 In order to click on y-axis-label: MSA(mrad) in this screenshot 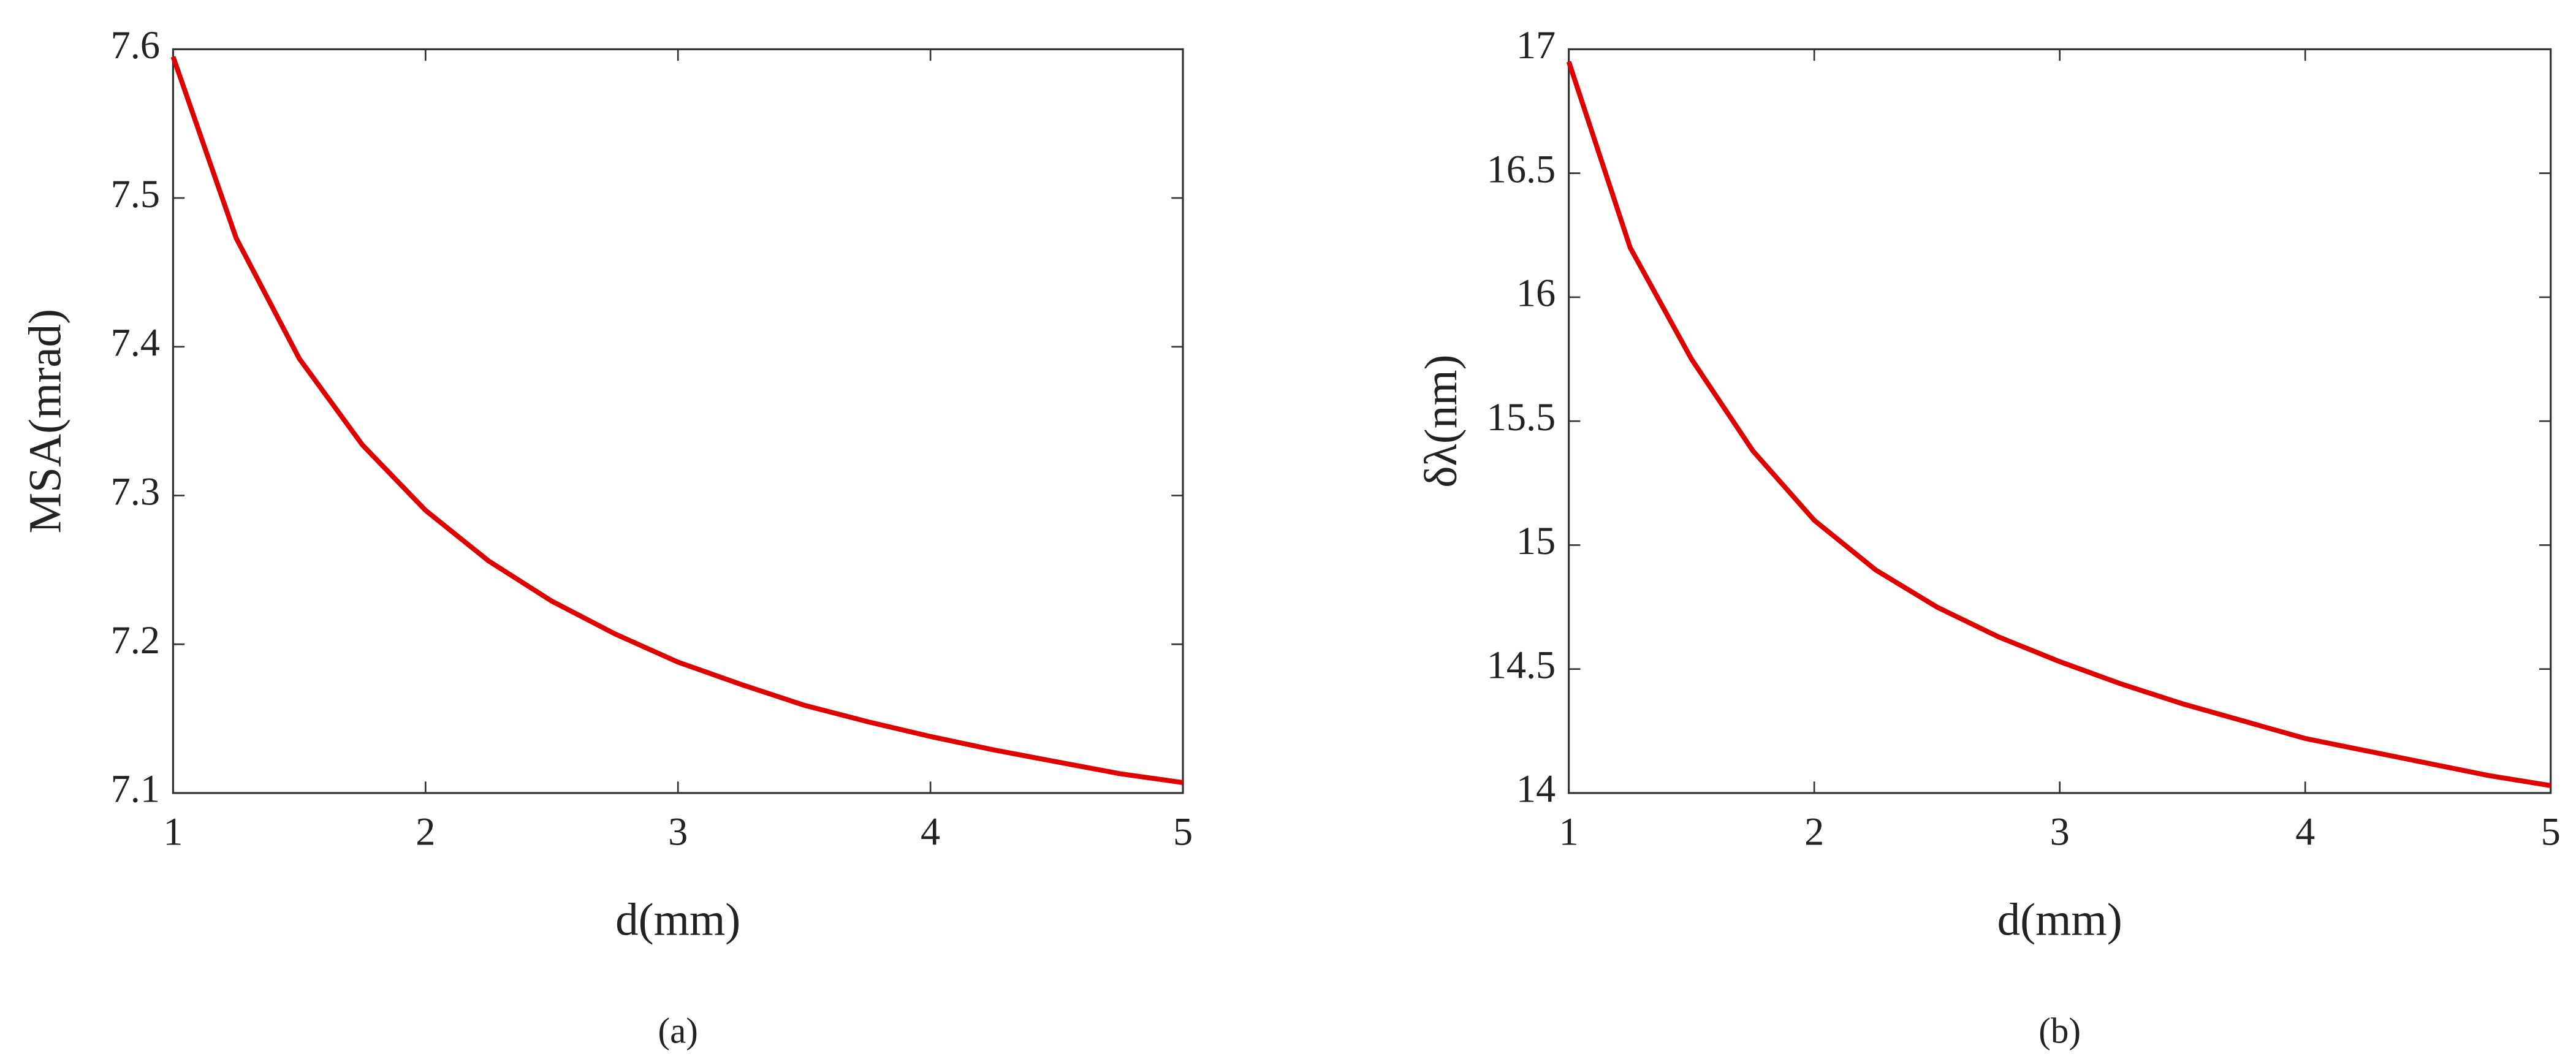, I will do `click(45, 421)`.